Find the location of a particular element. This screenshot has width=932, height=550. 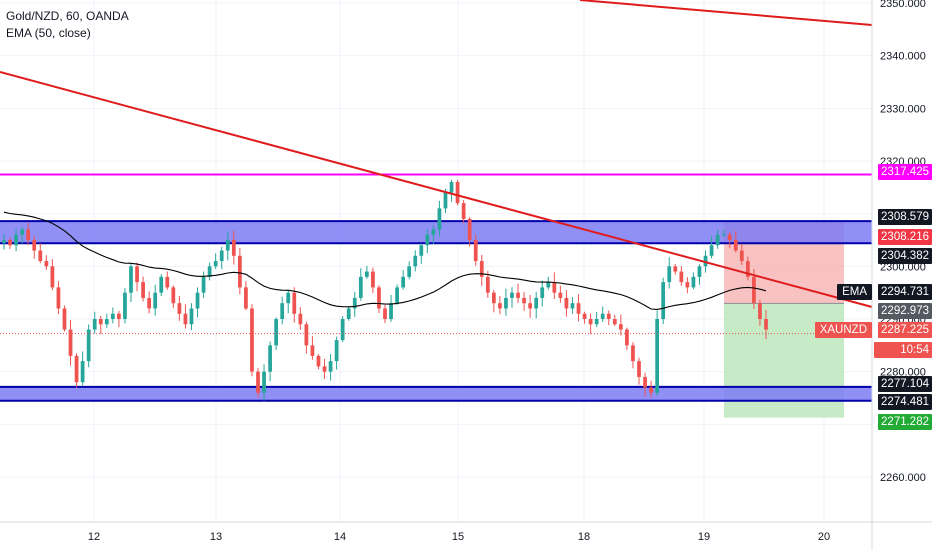

symbol-name-tag: XAUNZD is located at coordinates (843, 330).